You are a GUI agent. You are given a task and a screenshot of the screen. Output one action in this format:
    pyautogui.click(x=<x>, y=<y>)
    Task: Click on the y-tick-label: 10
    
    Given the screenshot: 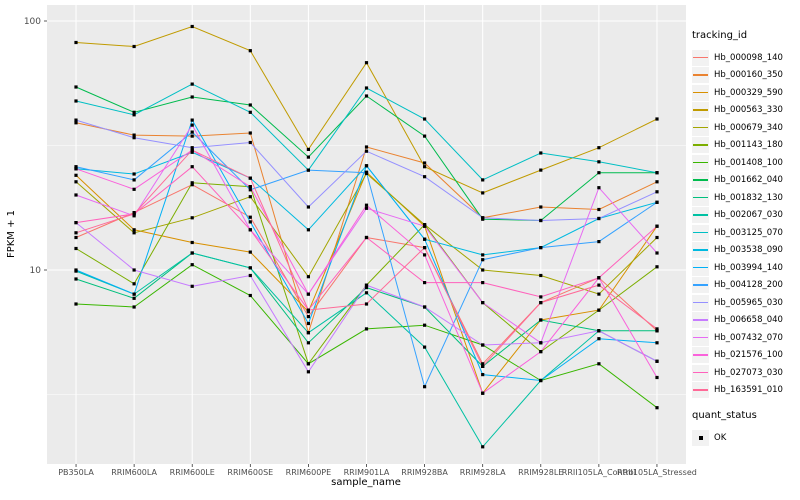 What is the action you would take?
    pyautogui.click(x=36, y=271)
    